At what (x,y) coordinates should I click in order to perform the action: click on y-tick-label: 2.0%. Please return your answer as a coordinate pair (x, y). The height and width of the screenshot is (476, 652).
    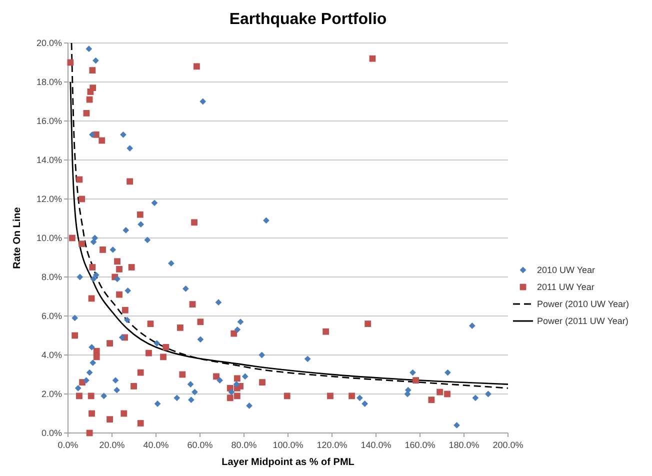
    Looking at the image, I should click on (51, 394).